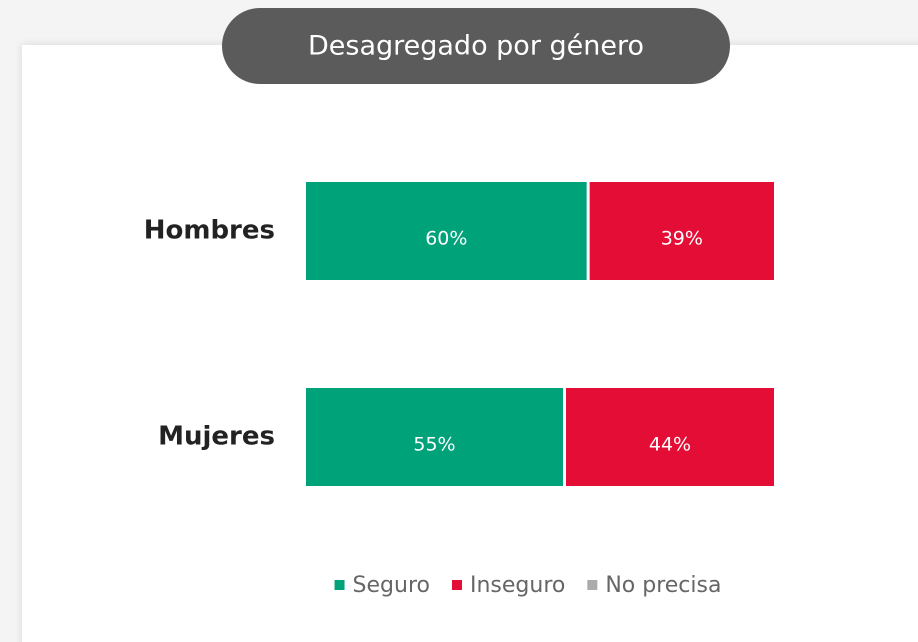  What do you see at coordinates (209, 231) in the screenshot?
I see `category-label: Hombres` at bounding box center [209, 231].